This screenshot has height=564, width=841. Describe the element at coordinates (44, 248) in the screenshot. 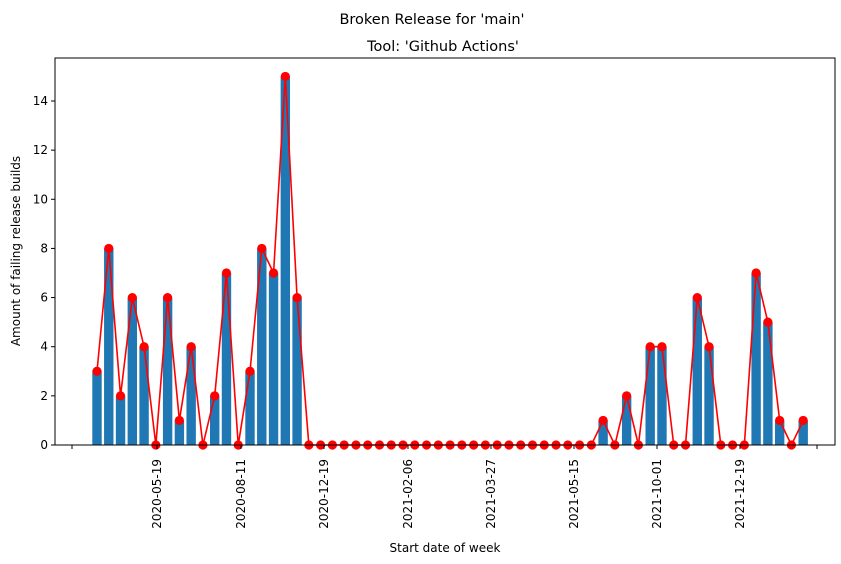

I see `y-tick-label: 8` at that location.